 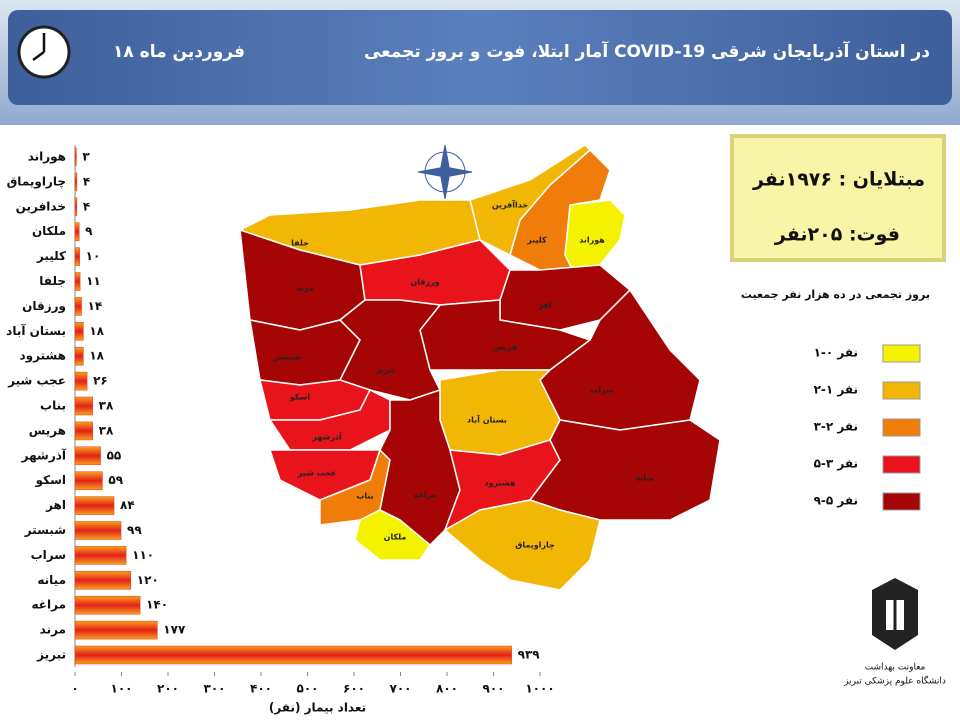 What do you see at coordinates (179, 52) in the screenshot?
I see `date: ۱۸ فروردین ماه` at bounding box center [179, 52].